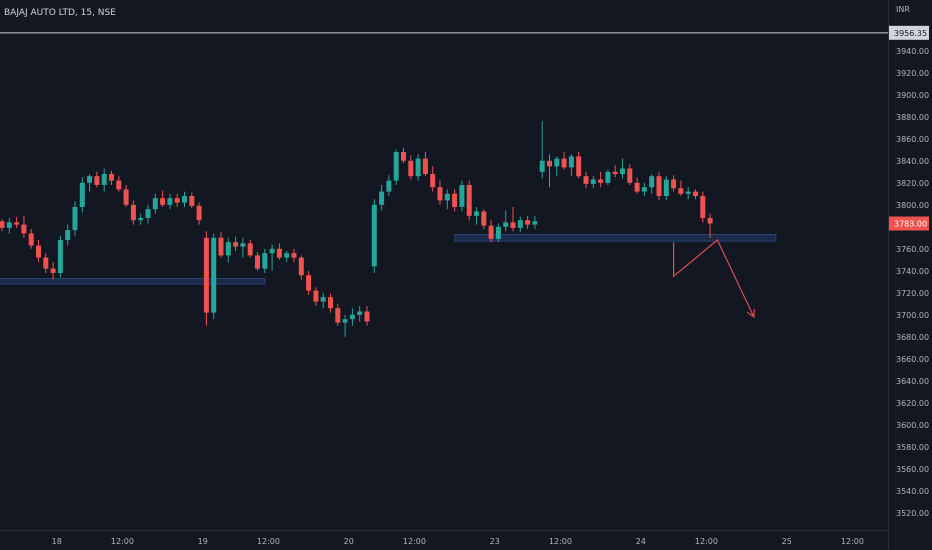  I want to click on last-price-tag, so click(909, 223).